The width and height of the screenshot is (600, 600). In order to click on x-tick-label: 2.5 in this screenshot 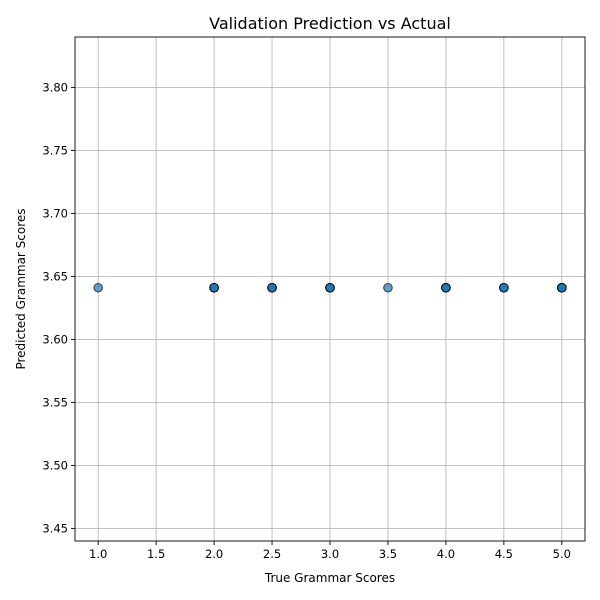, I will do `click(272, 554)`.